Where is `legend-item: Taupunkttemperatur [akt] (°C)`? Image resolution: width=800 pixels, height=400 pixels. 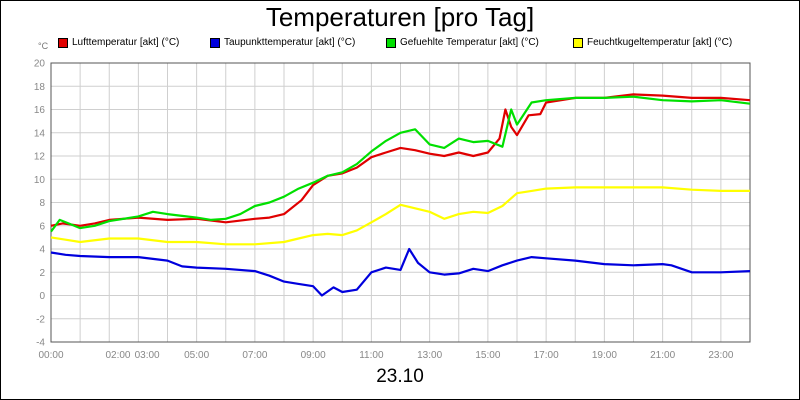
legend-item: Taupunkttemperatur [akt] (°C) is located at coordinates (282, 42).